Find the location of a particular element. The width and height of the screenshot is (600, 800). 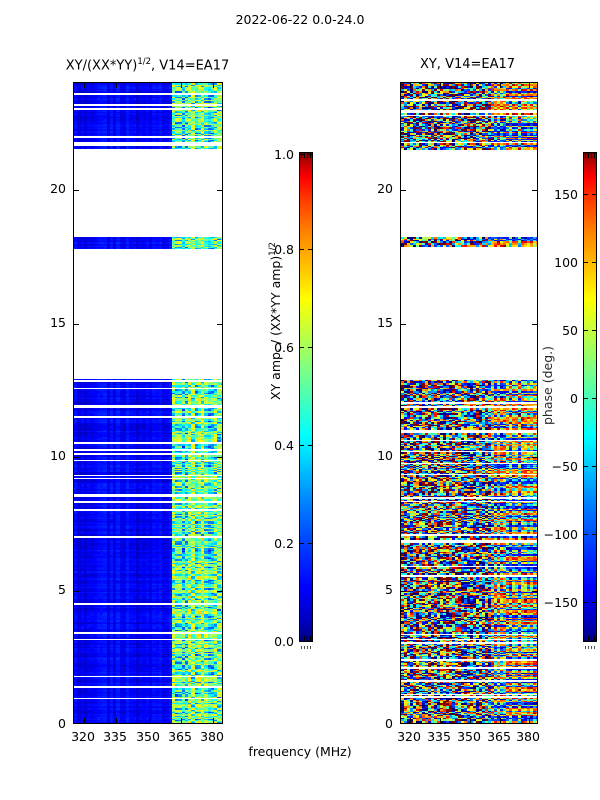

x-axis-label: frequency (MHz) is located at coordinates (299, 751).